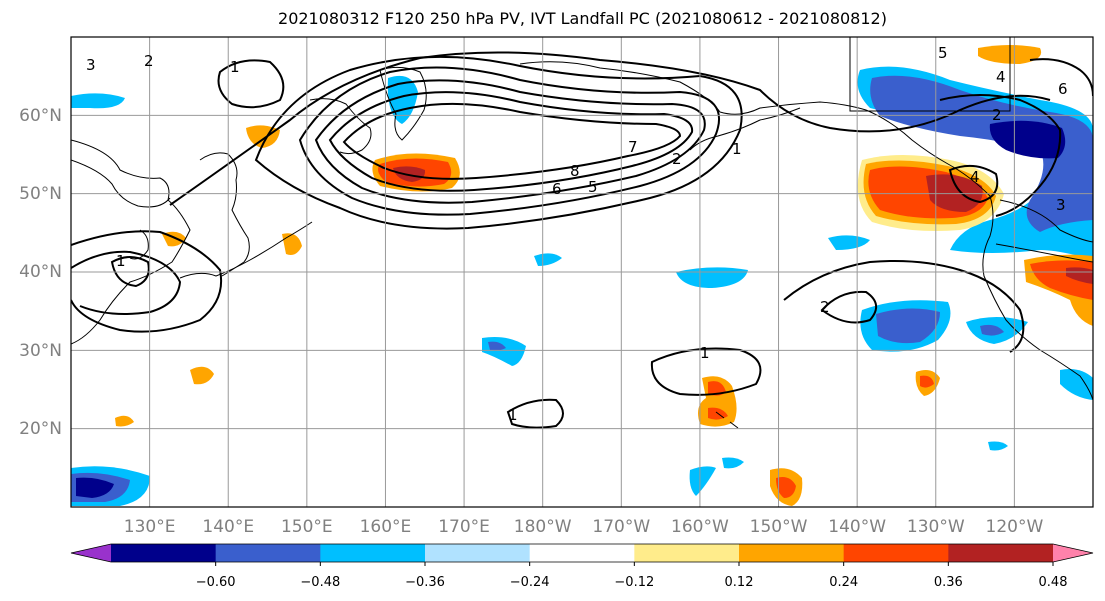 The image size is (1105, 601). What do you see at coordinates (633, 147) in the screenshot?
I see `contour-label: 7` at bounding box center [633, 147].